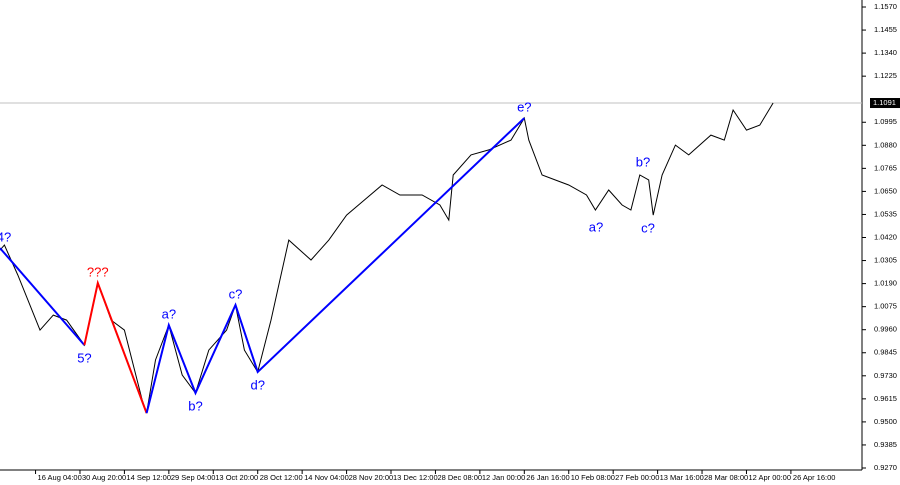 This screenshot has height=485, width=900. I want to click on x-tick-label: 29 Sep 04:00, so click(193, 477).